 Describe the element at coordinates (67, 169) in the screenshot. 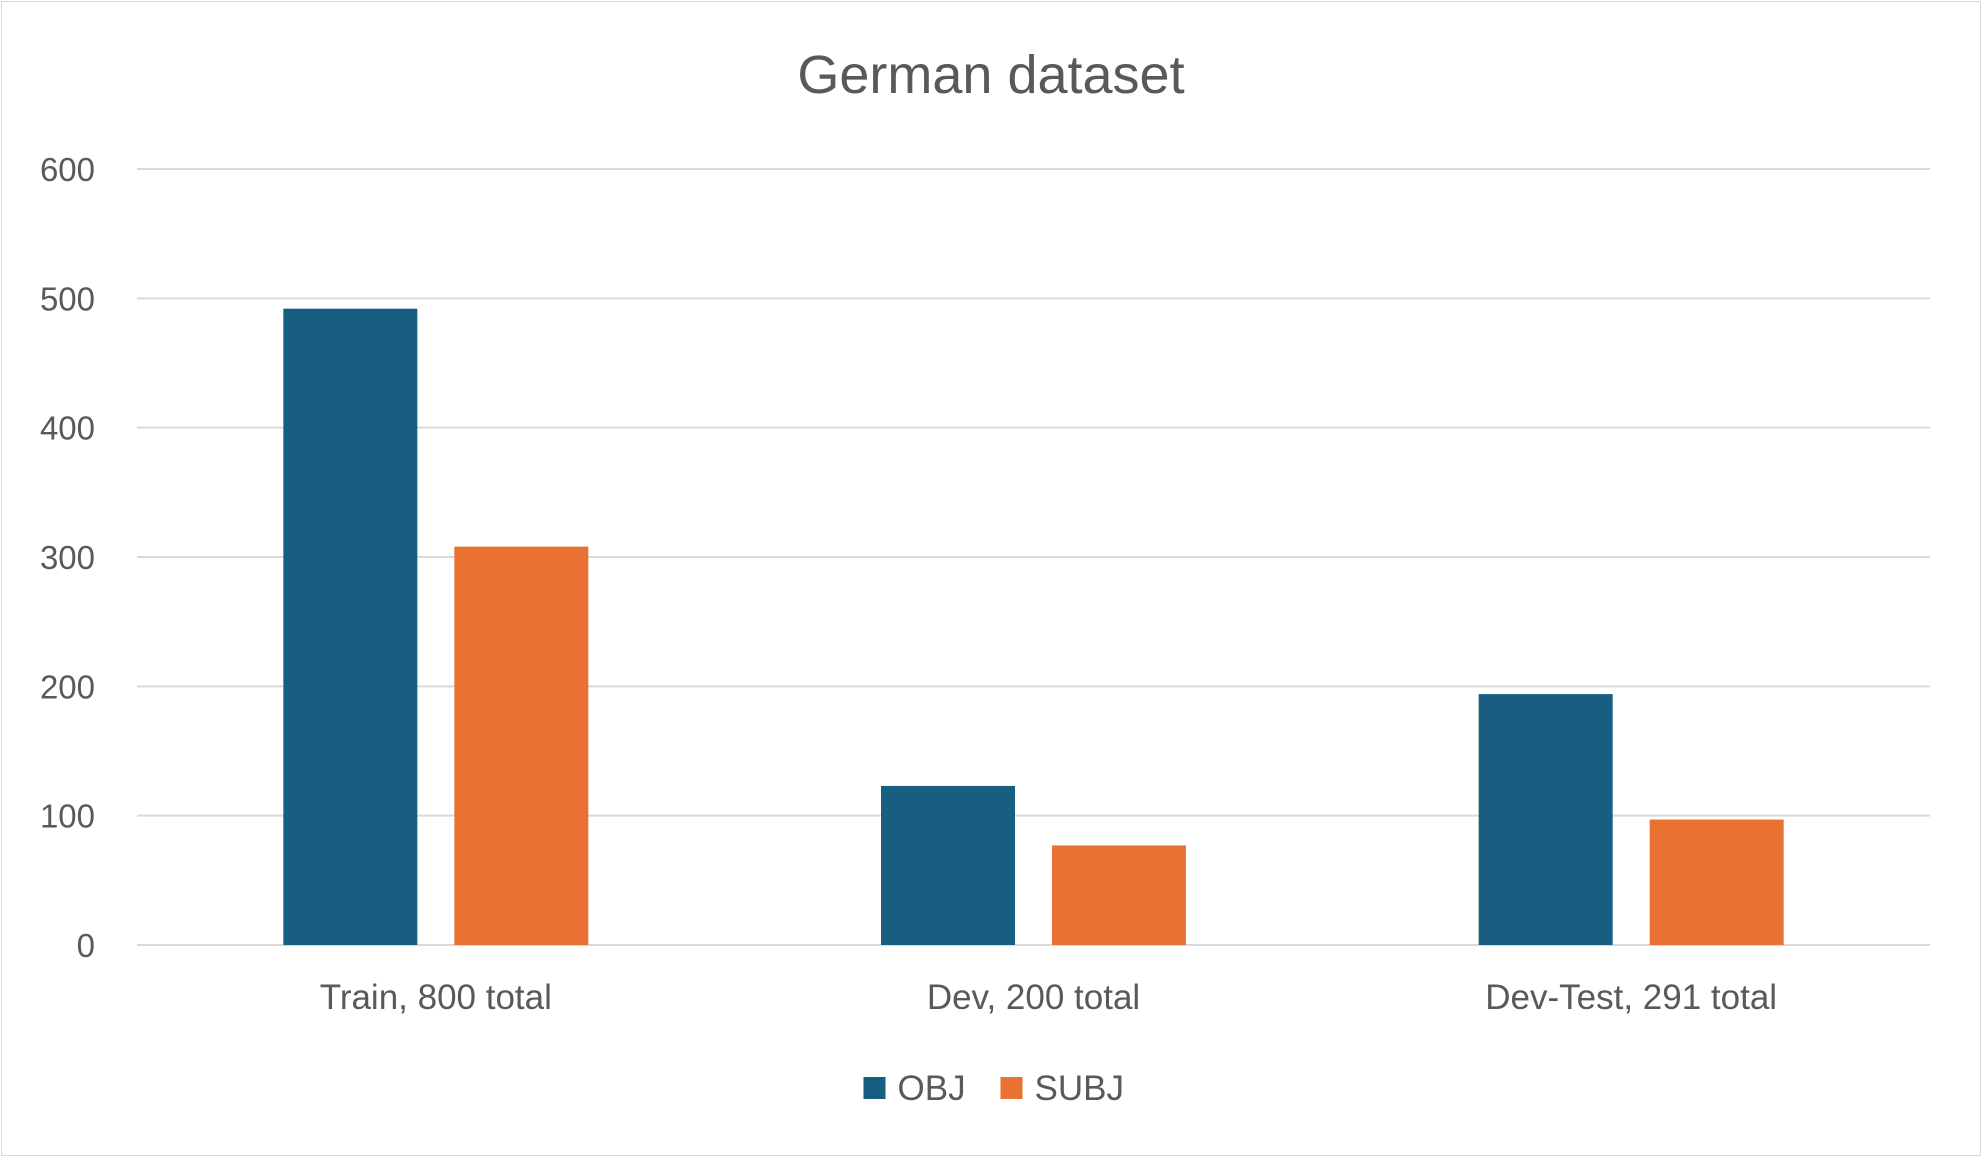

I see `y-tick-label: 600` at that location.